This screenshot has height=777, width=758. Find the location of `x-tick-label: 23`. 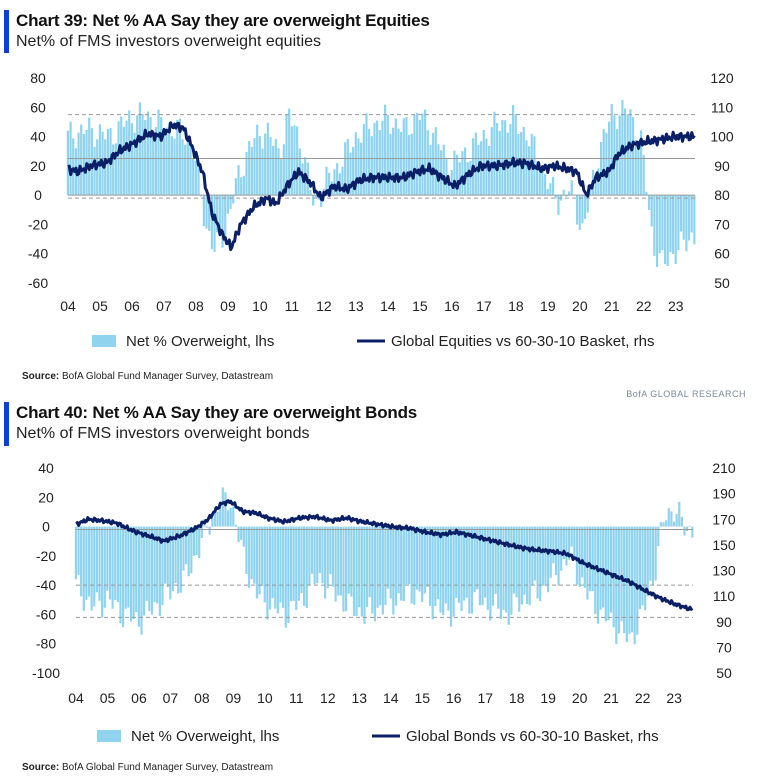

x-tick-label: 23 is located at coordinates (674, 698).